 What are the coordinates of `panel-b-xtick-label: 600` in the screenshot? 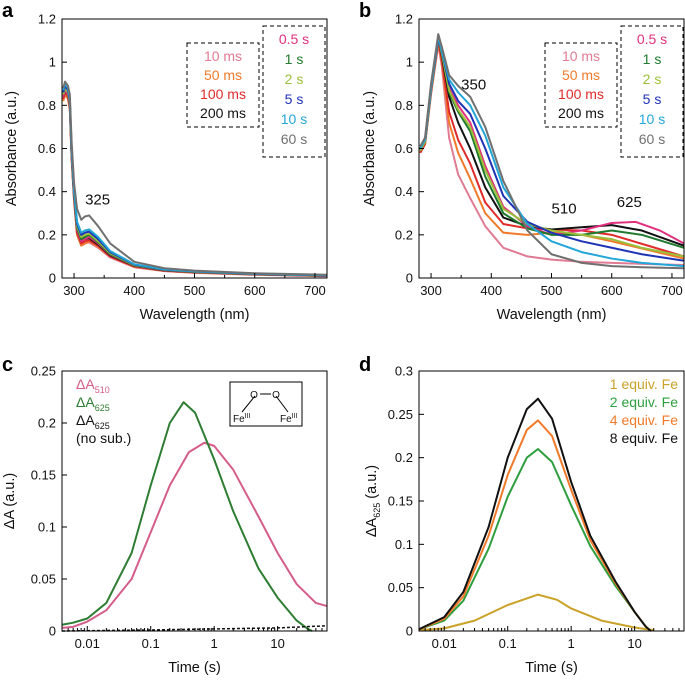 It's located at (612, 290).